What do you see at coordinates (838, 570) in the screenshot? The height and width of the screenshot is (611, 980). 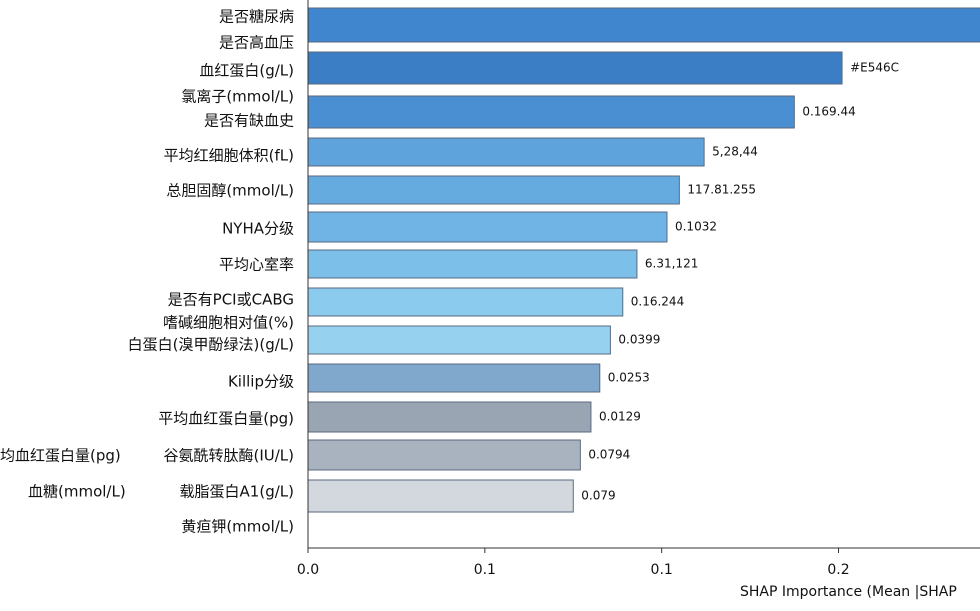 I see `x-tick-label: 0.2` at bounding box center [838, 570].